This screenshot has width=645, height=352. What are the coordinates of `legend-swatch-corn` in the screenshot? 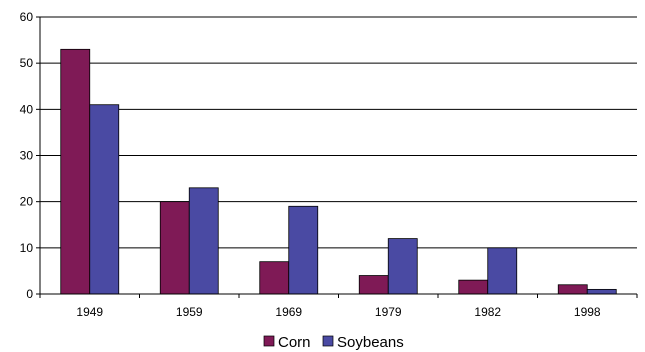 It's located at (269, 341).